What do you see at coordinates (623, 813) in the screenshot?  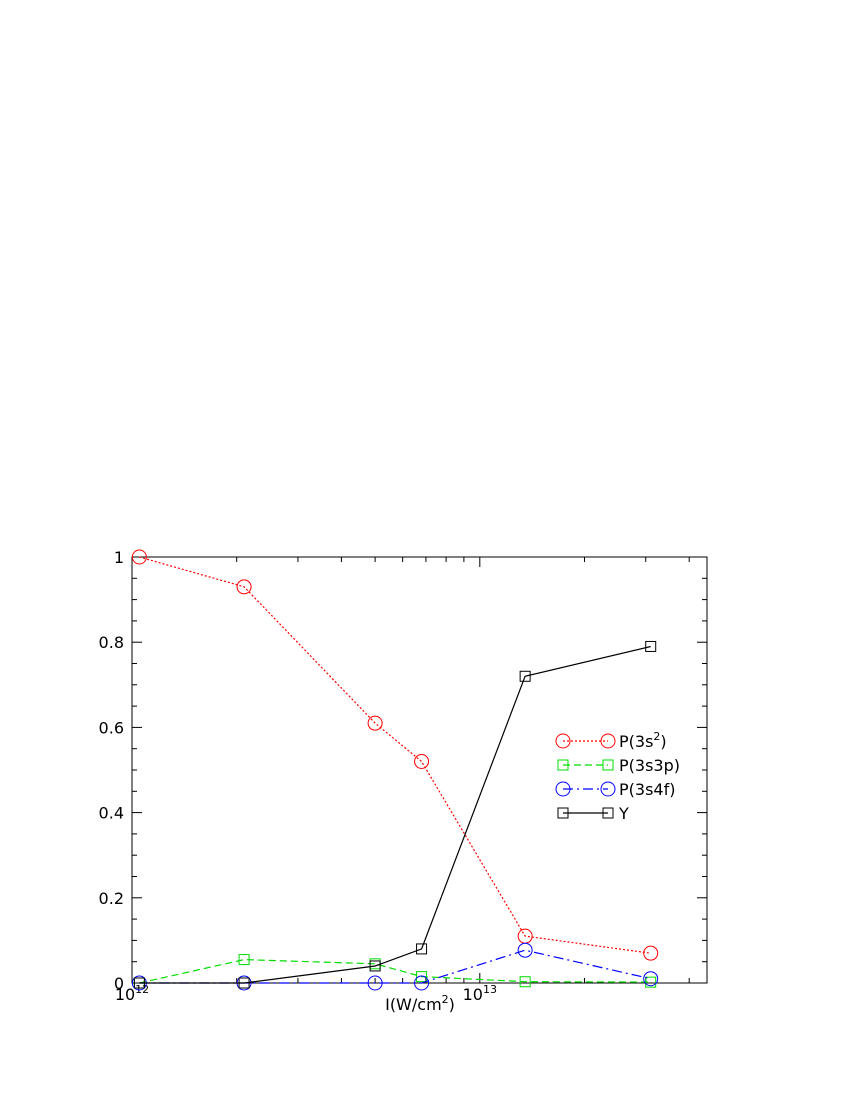 I see `legend-label: Y` at bounding box center [623, 813].